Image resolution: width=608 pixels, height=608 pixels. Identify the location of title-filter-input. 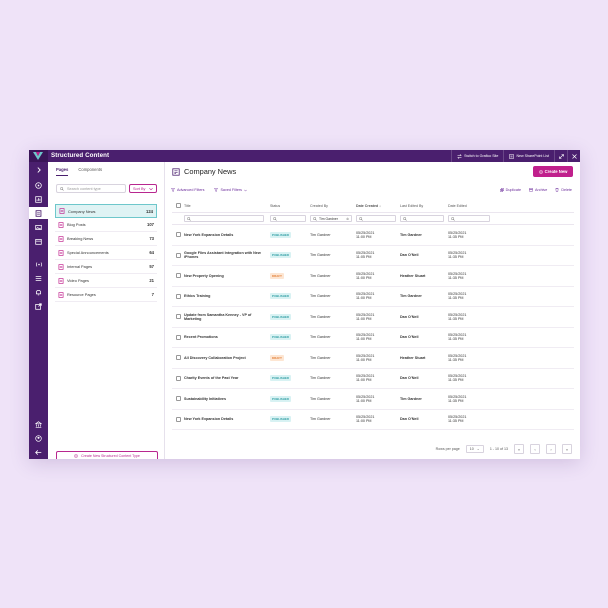
(224, 218).